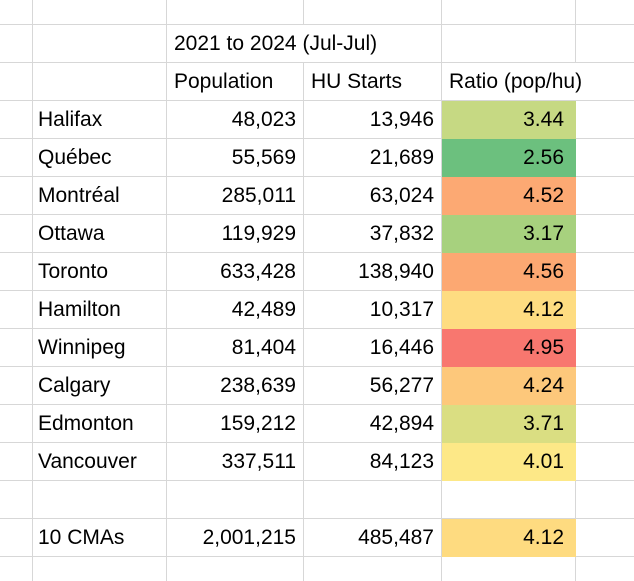 The image size is (634, 581). What do you see at coordinates (100, 462) in the screenshot?
I see `city-cell: Vancouver` at bounding box center [100, 462].